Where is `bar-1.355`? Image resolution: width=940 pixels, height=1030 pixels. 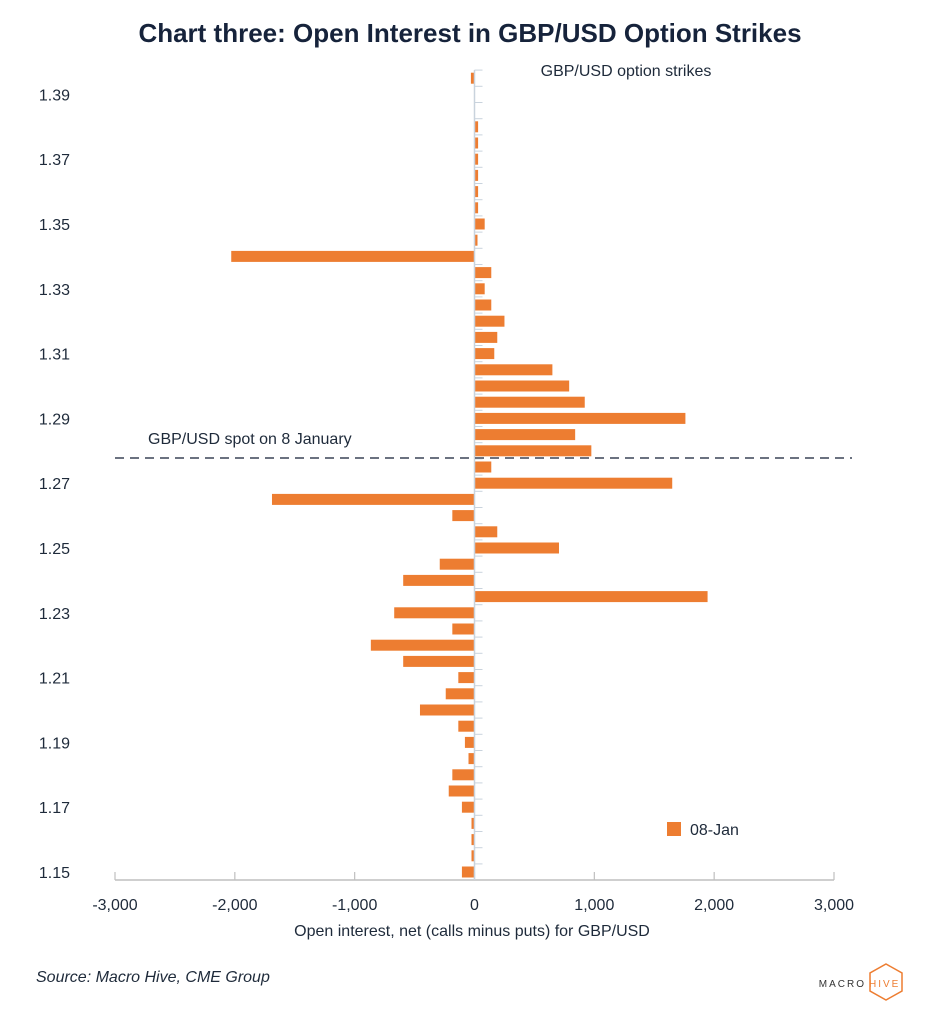
bar-1.355 is located at coordinates (476, 208).